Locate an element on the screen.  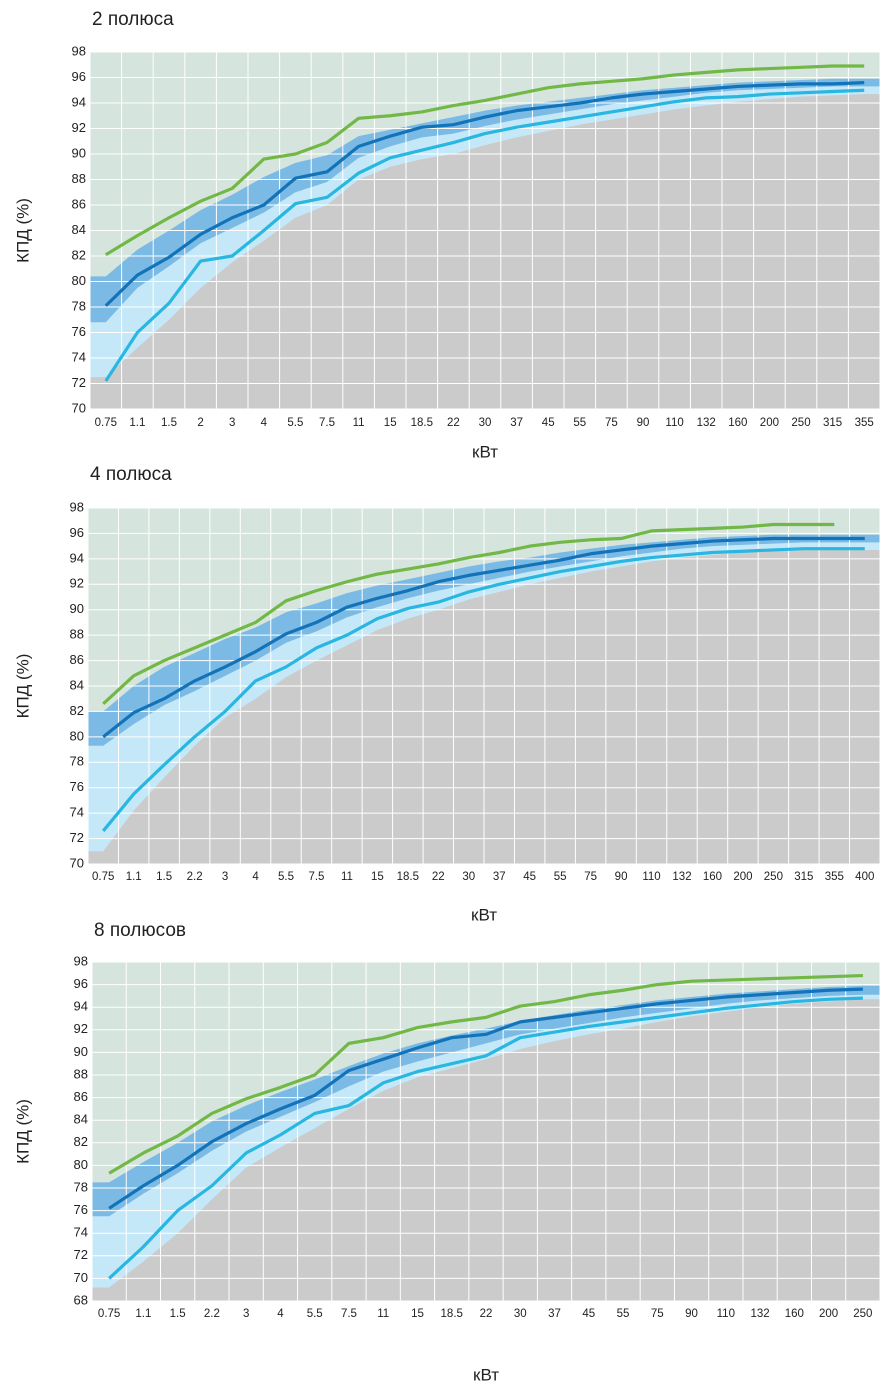
x-tick-label: 2 is located at coordinates (200, 423).